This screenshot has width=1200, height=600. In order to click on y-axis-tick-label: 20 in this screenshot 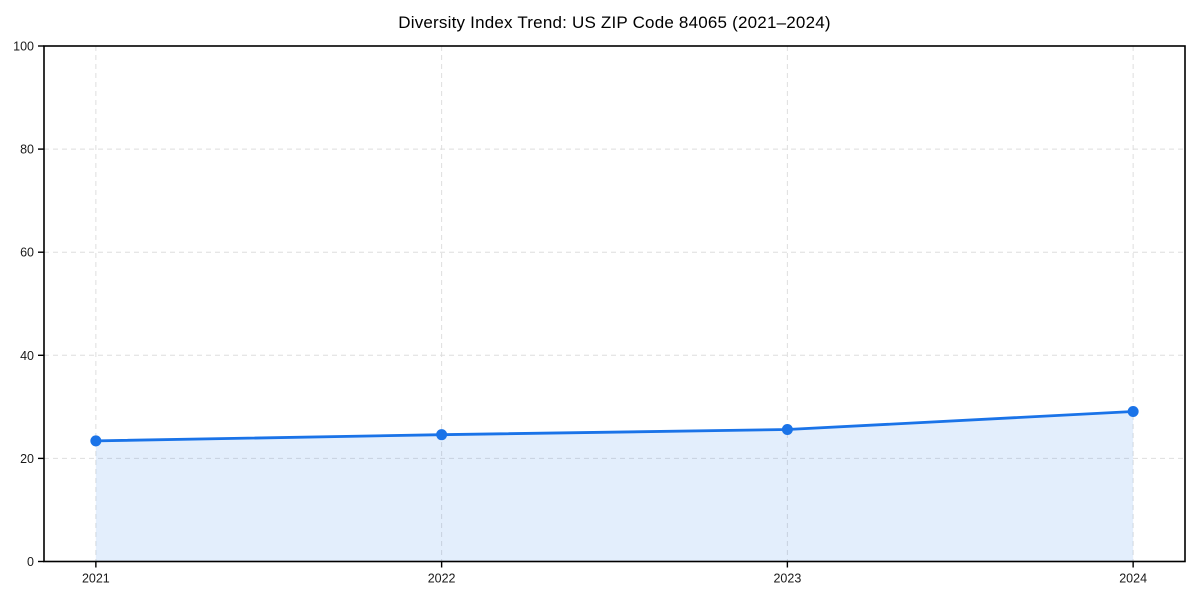, I will do `click(27, 459)`.